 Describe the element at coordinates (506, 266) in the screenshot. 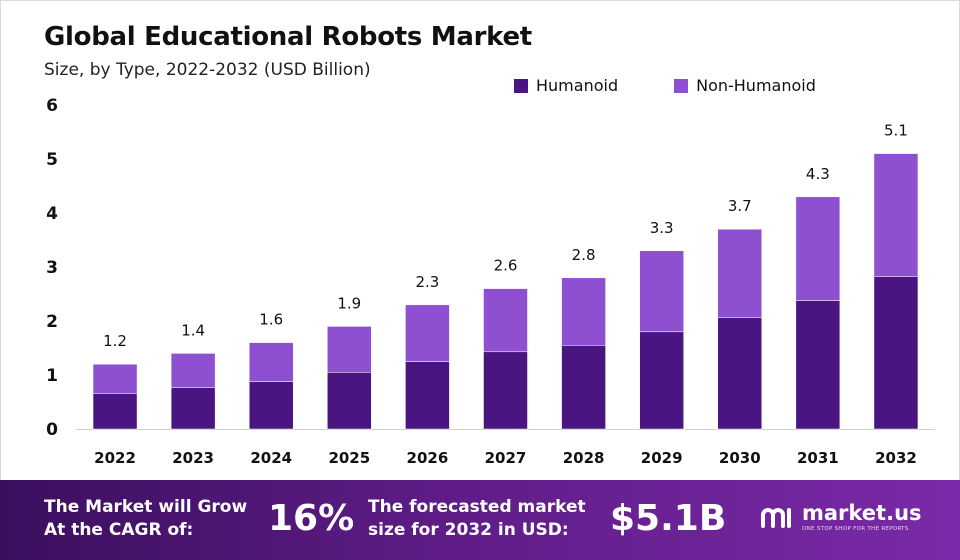

I see `bar-total-label: 2.6` at that location.